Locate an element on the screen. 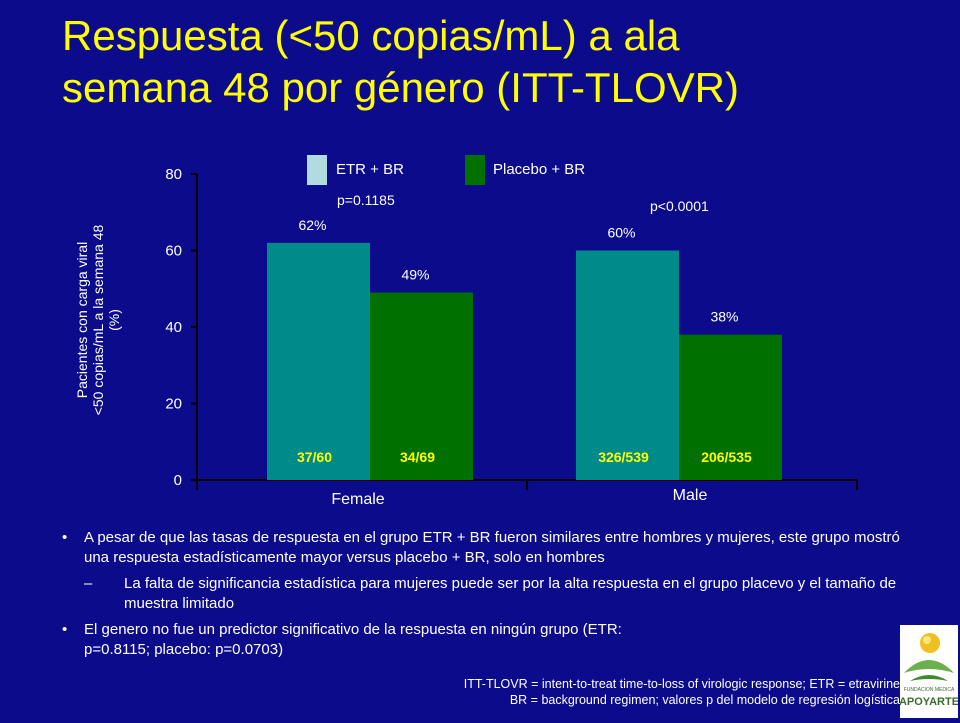  bar-fraction-label: 326/539 is located at coordinates (623, 457).